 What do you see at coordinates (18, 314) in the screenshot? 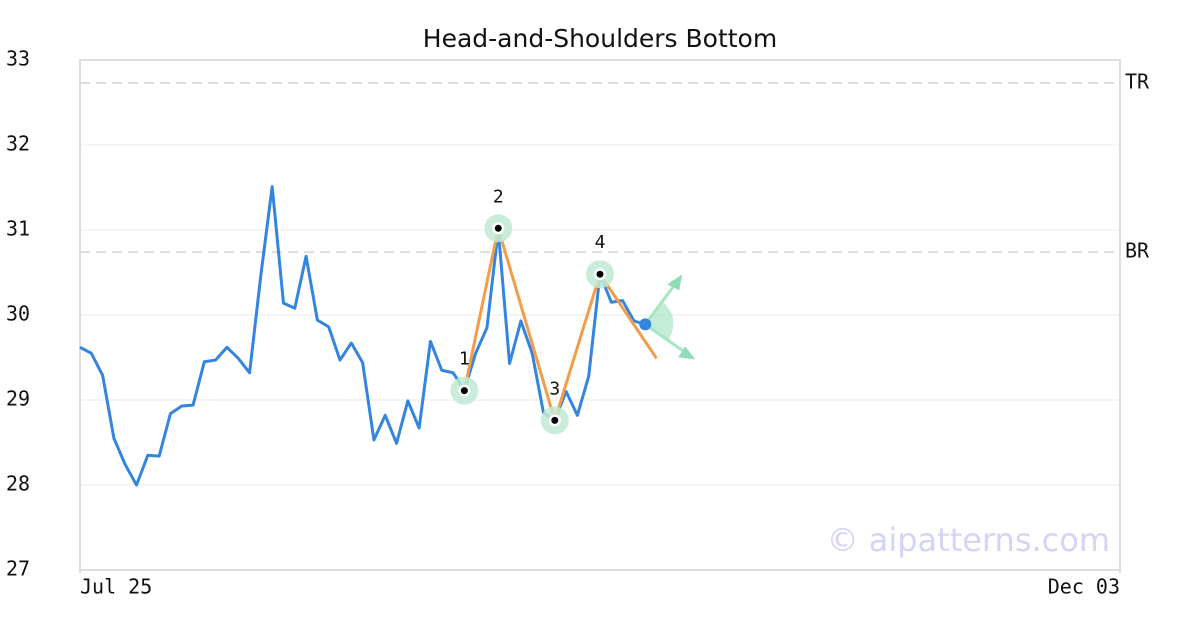
I see `y-tick-label: 30` at bounding box center [18, 314].